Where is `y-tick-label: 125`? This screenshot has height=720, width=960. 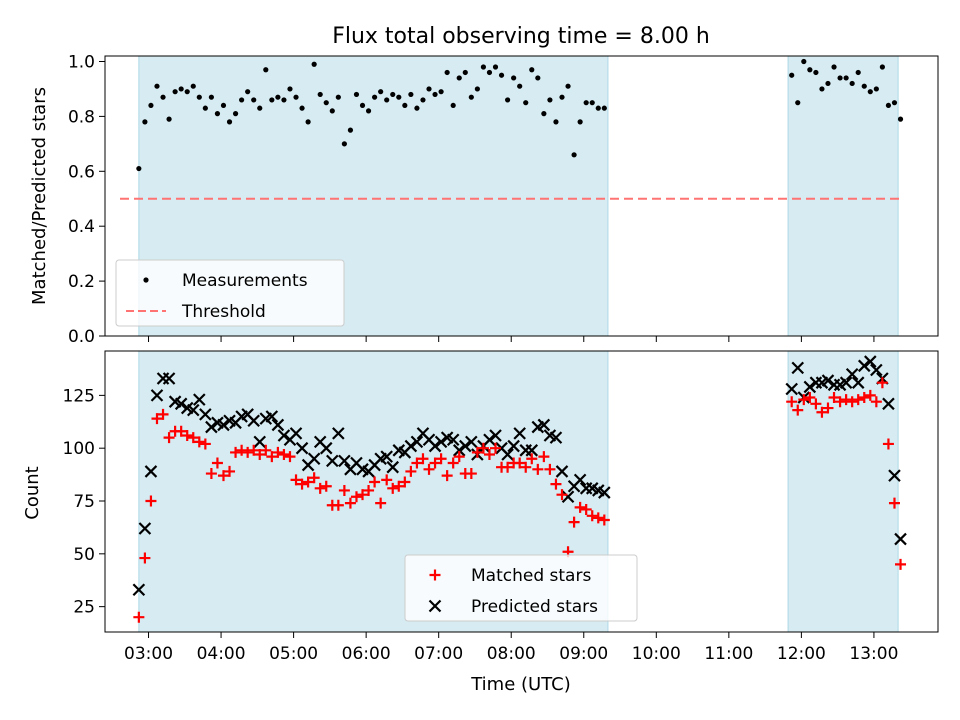 y-tick-label: 125 is located at coordinates (79, 396).